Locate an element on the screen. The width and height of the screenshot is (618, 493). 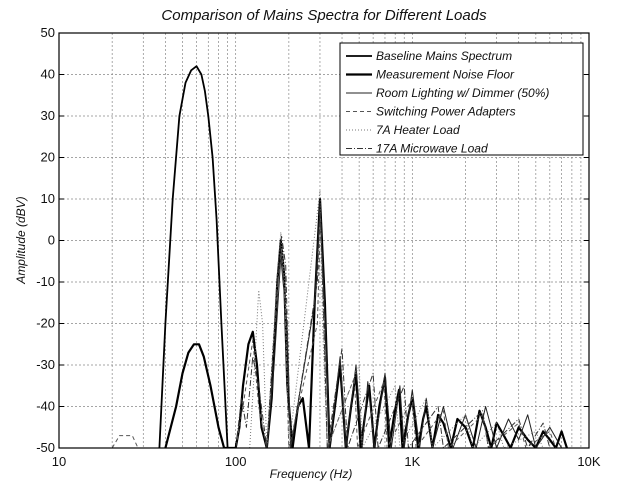
y-tick-label: 10 is located at coordinates (48, 198).